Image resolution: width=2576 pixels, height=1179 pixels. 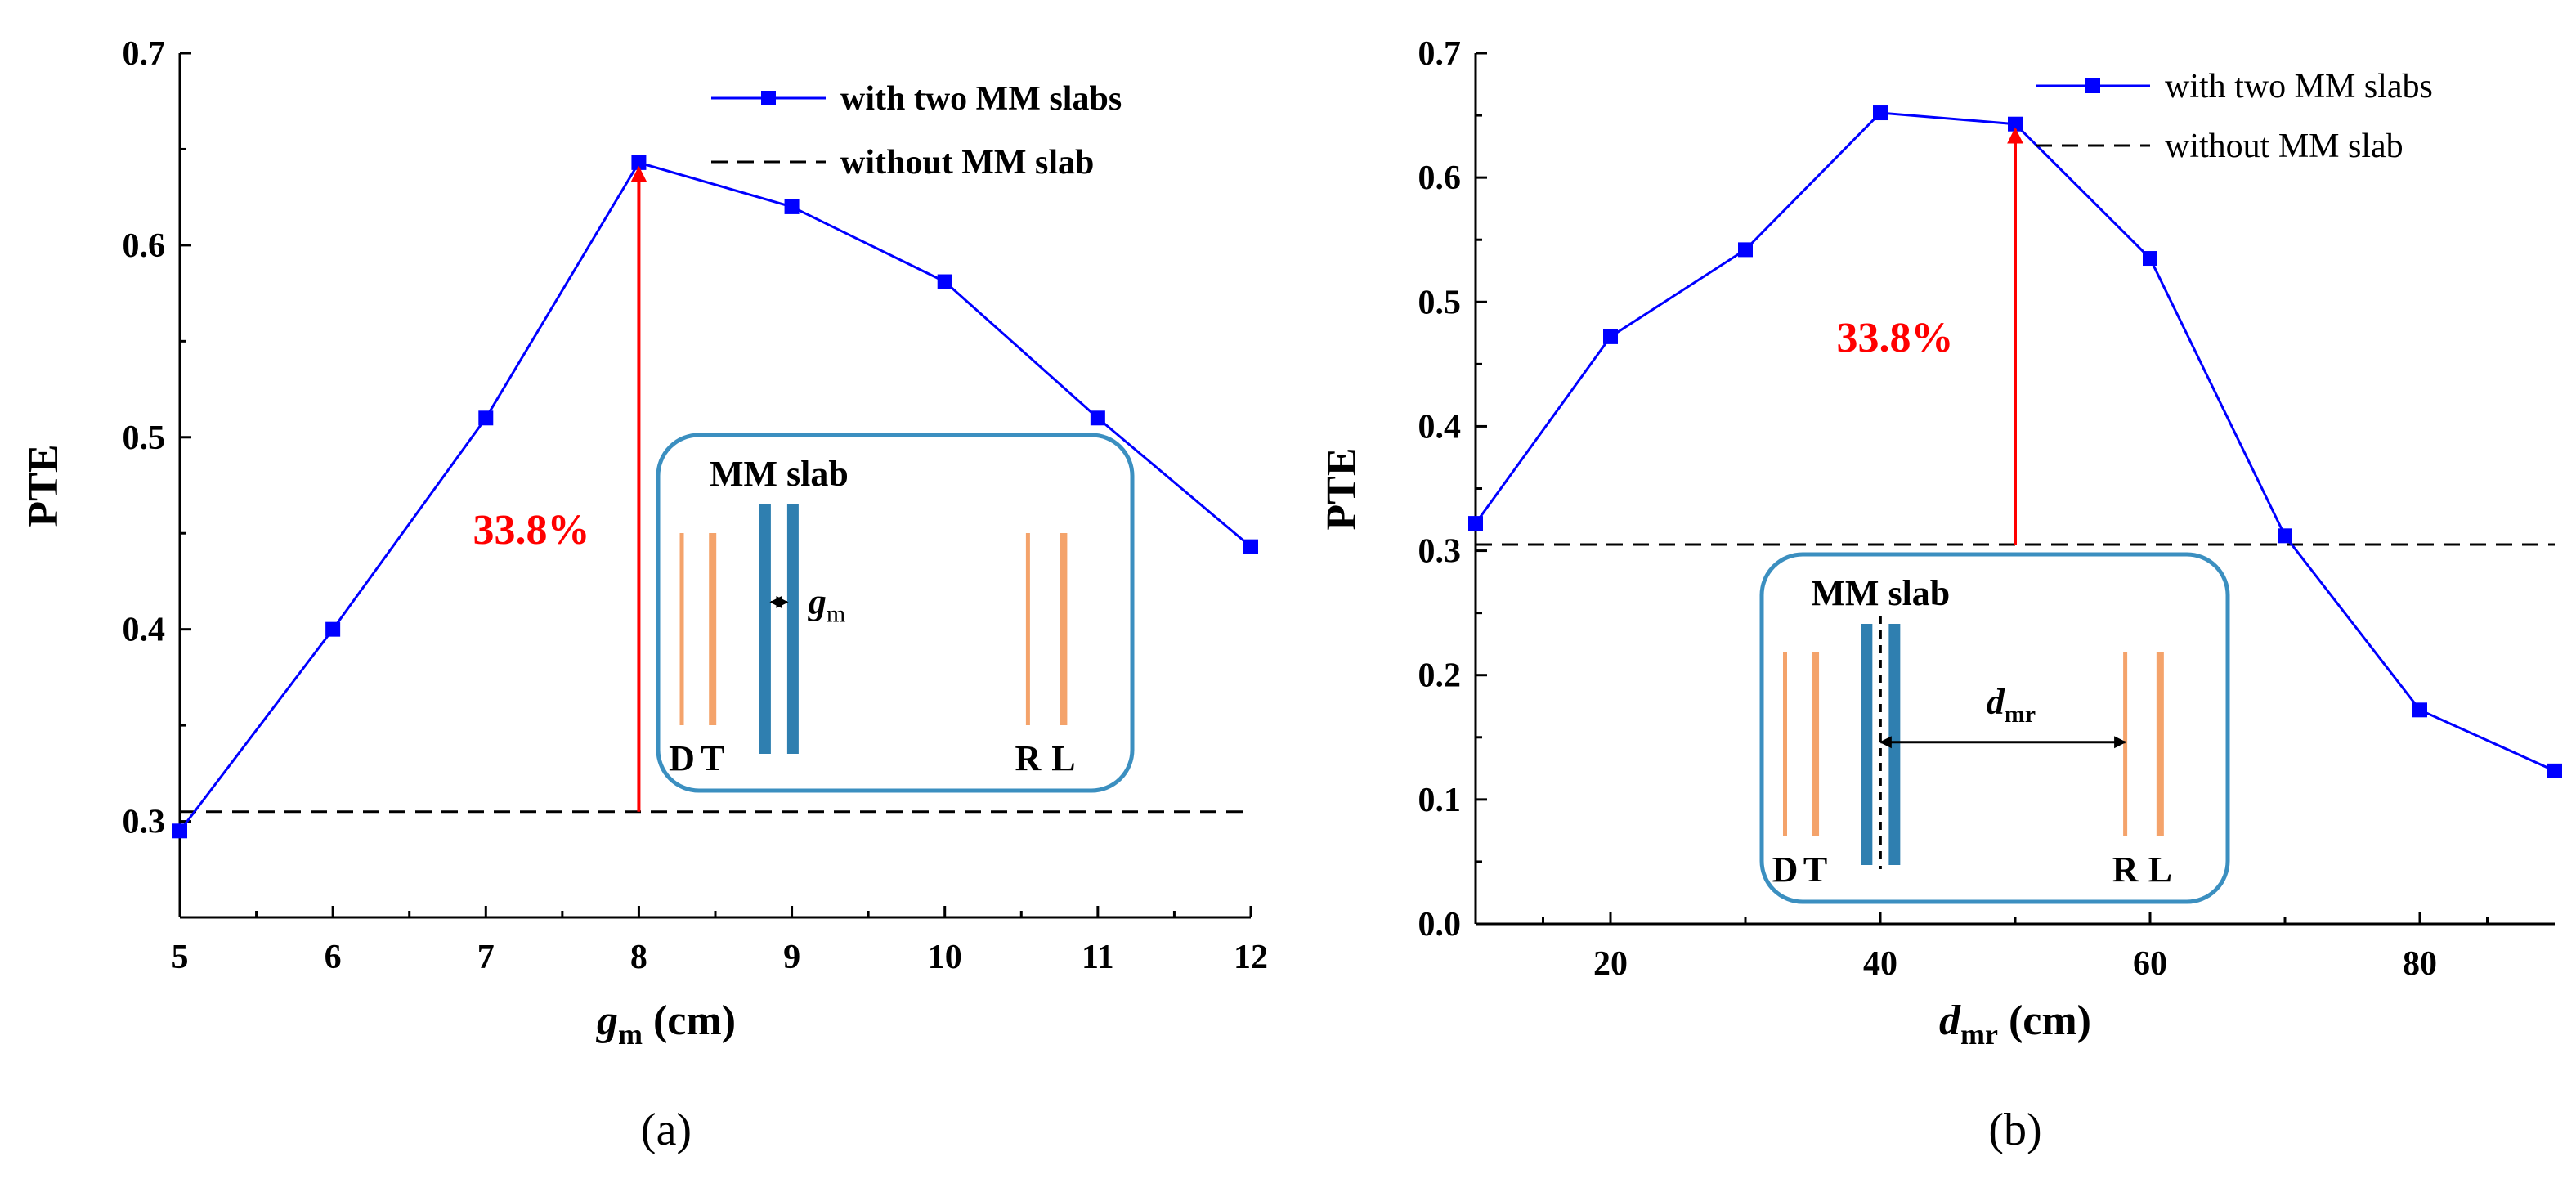 I want to click on x-tick-label: 11, so click(x=1098, y=957).